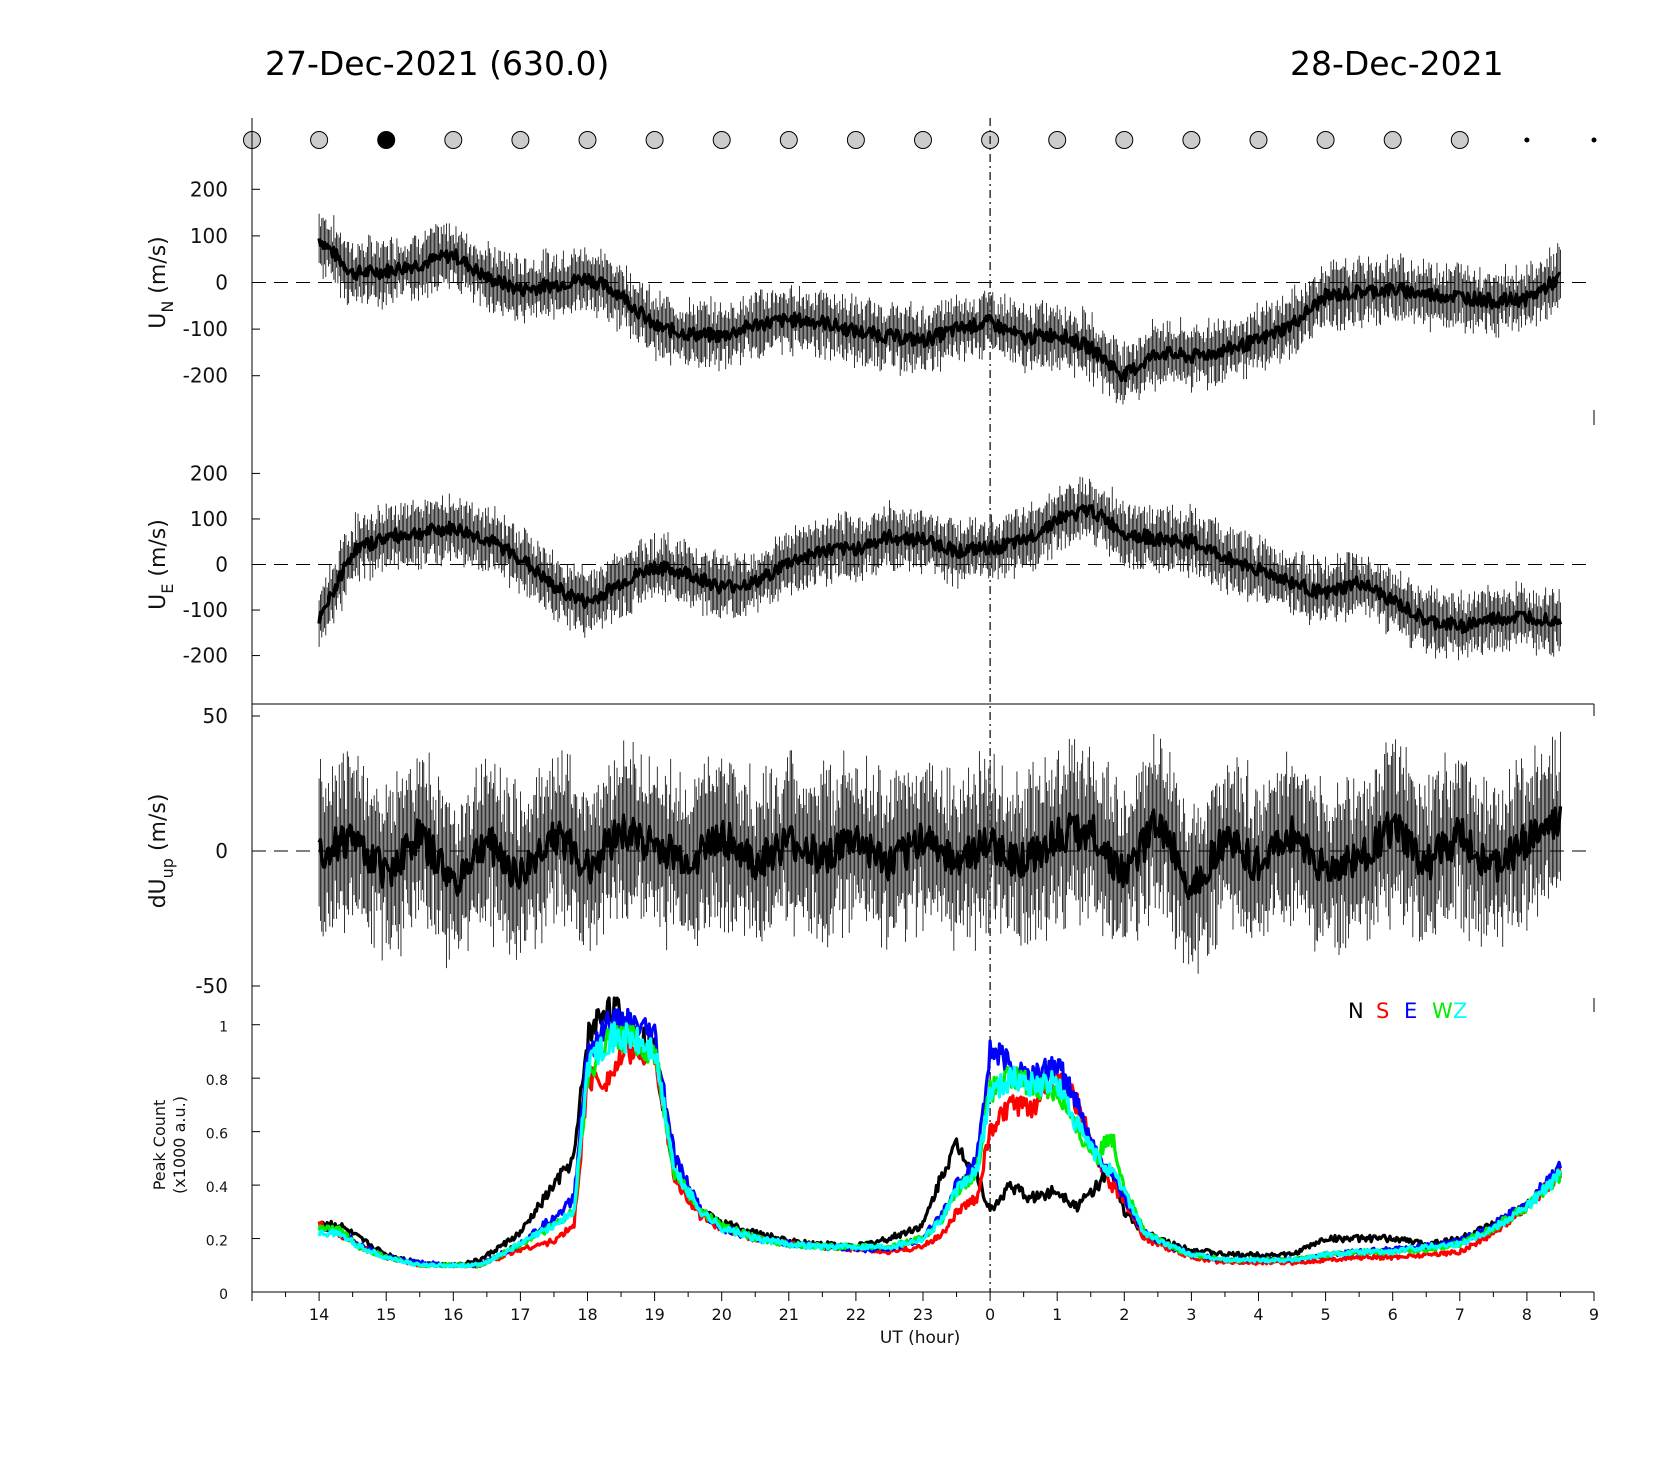  Describe the element at coordinates (1460, 1314) in the screenshot. I see `x-tick-label: 7` at that location.